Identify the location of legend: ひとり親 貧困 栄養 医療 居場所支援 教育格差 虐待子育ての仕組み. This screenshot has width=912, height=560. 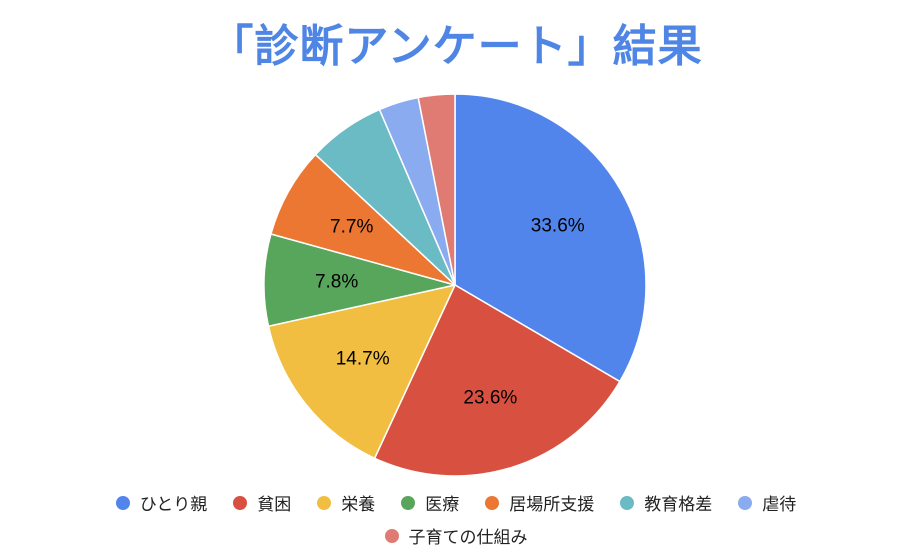
(456, 519).